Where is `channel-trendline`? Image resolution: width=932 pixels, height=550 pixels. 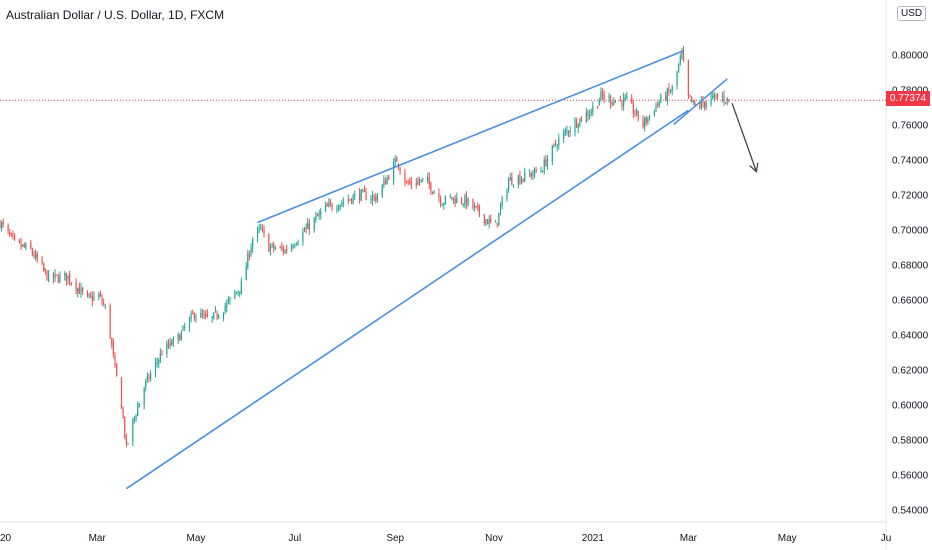
channel-trendline is located at coordinates (700, 101).